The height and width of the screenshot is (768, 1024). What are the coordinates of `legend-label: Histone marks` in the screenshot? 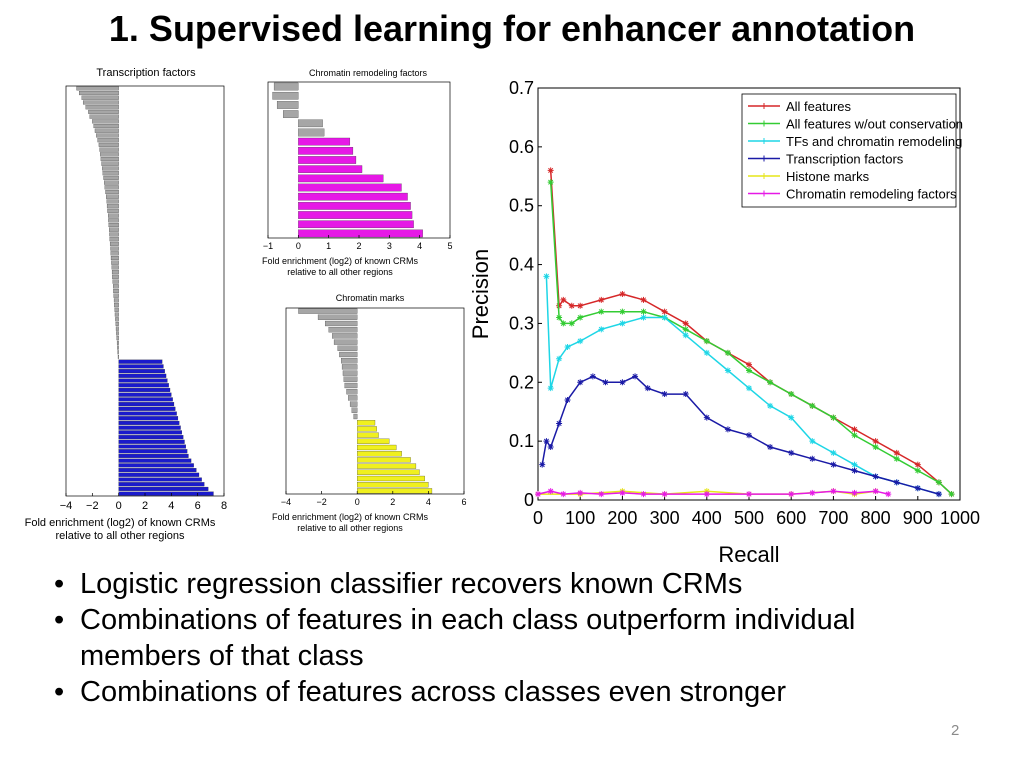 It's located at (828, 176).